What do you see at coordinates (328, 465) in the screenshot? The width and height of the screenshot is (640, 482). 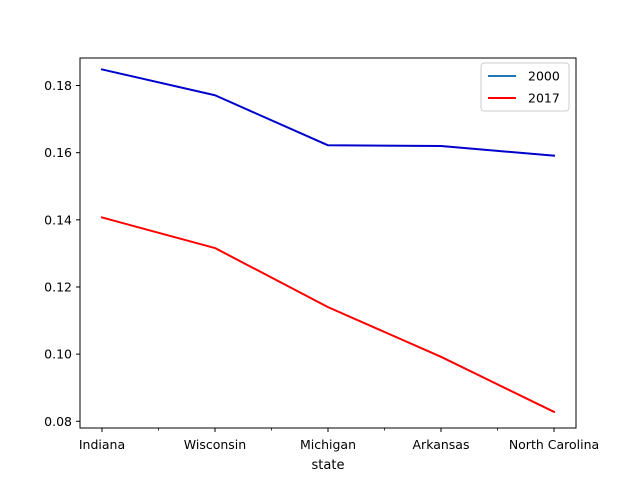 I see `x-axis-label: state` at bounding box center [328, 465].